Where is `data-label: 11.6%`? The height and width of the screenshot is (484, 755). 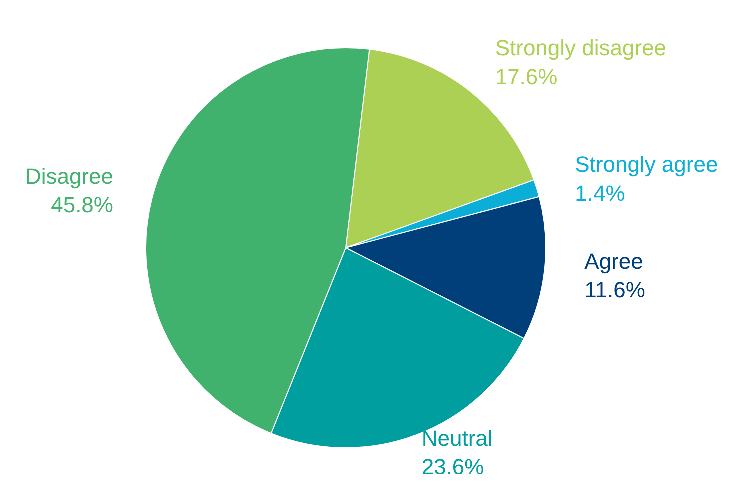
data-label: 11.6% is located at coordinates (615, 290).